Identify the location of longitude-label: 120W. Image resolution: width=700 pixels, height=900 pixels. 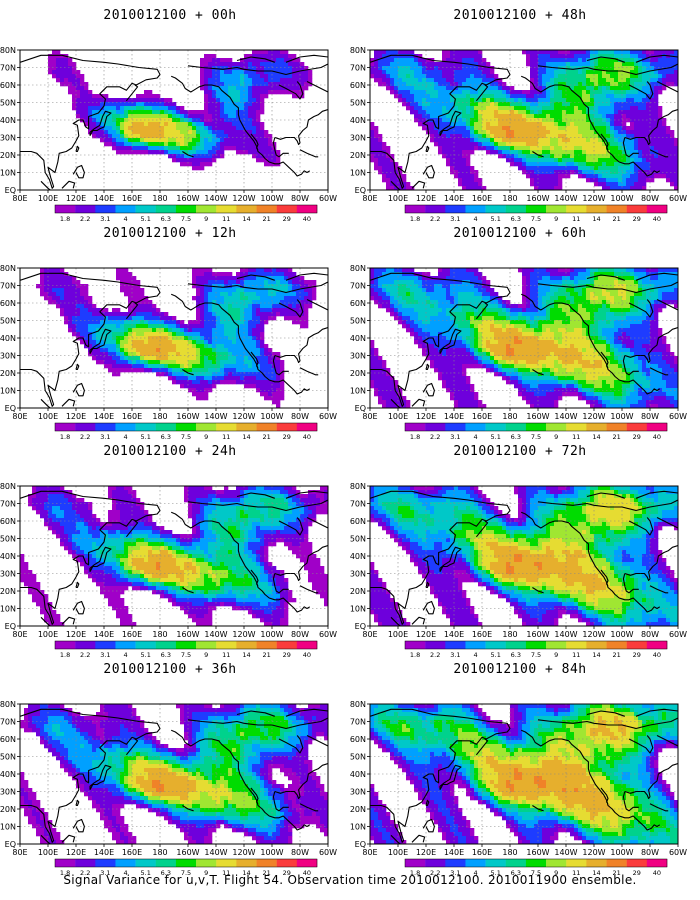
(593, 198).